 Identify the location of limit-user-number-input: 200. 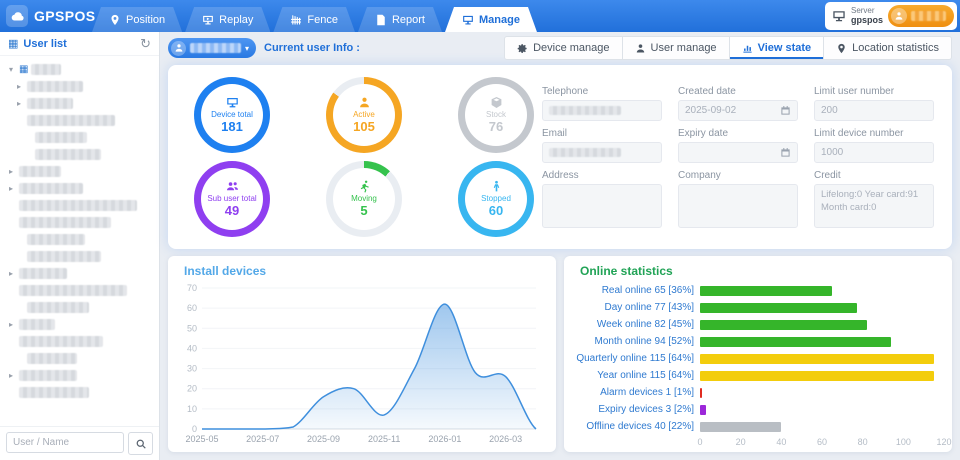
(874, 110).